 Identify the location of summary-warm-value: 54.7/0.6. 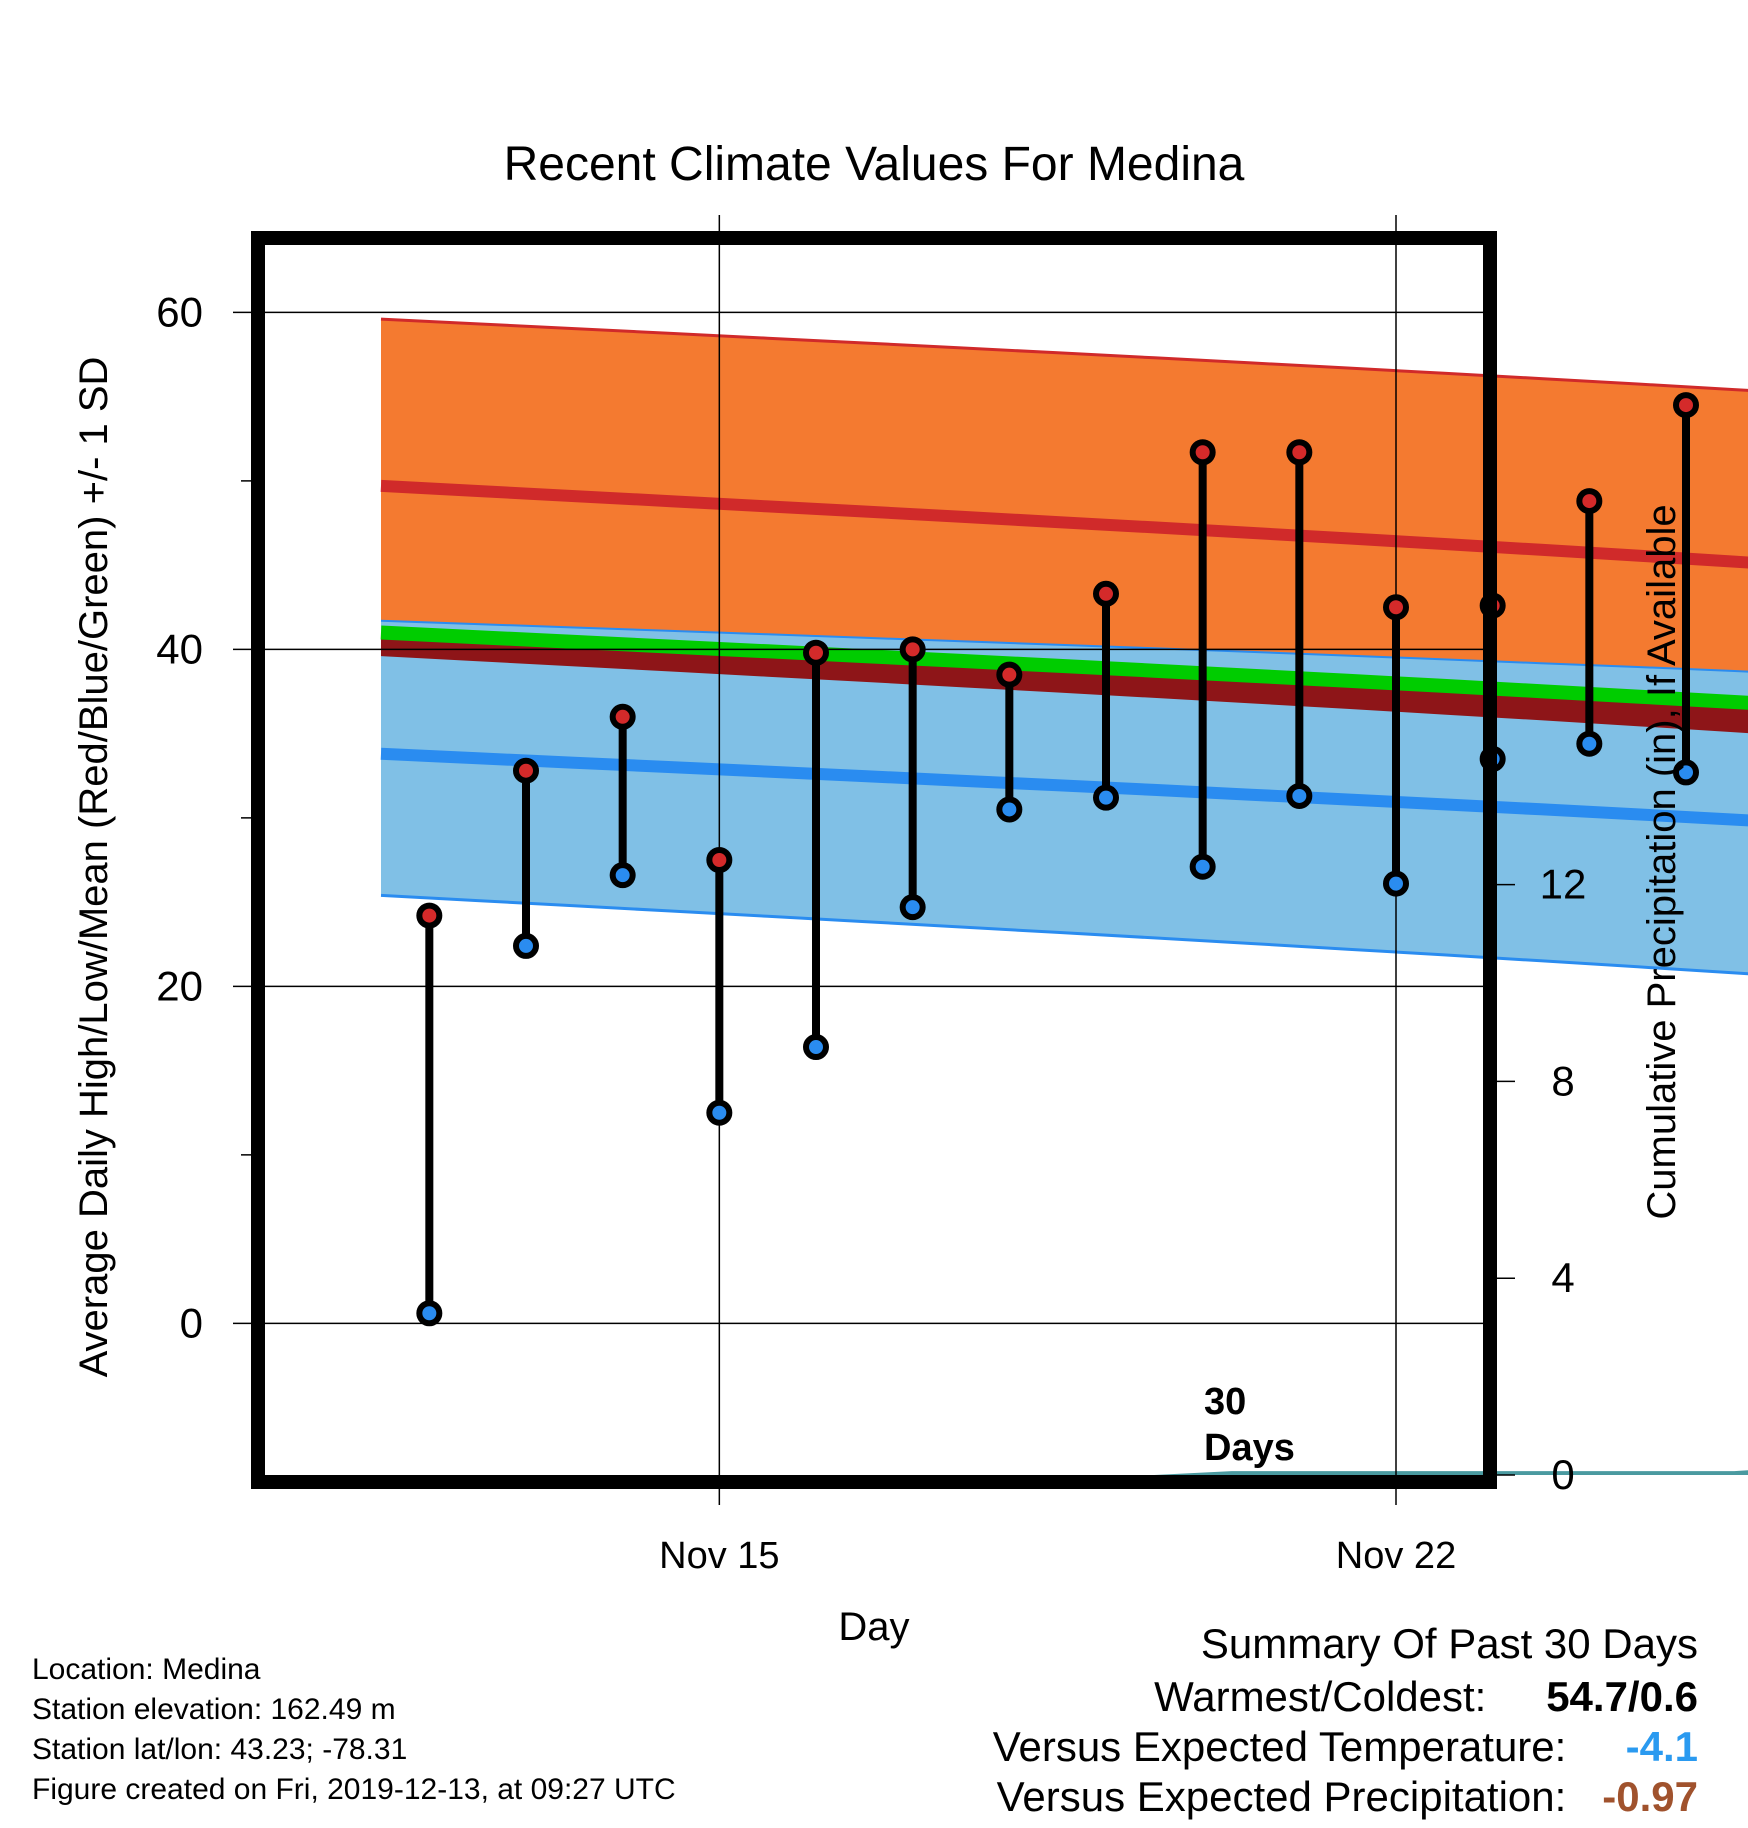
(1622, 1696).